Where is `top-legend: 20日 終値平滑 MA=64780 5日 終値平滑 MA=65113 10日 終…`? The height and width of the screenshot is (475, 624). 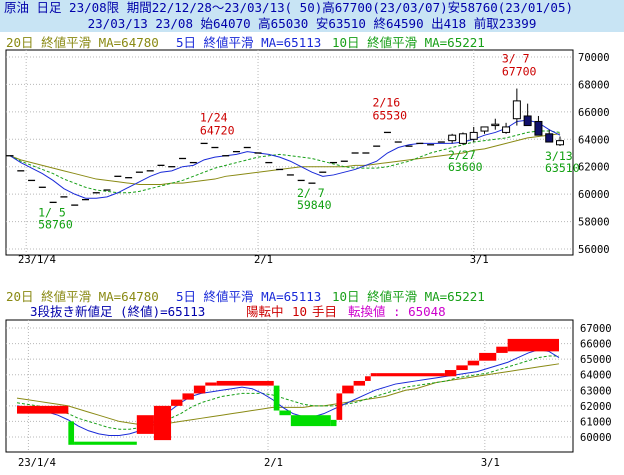
top-legend: 20日 終値平滑 MA=64780 5日 終値平滑 MA=65113 10日 終… is located at coordinates (245, 42).